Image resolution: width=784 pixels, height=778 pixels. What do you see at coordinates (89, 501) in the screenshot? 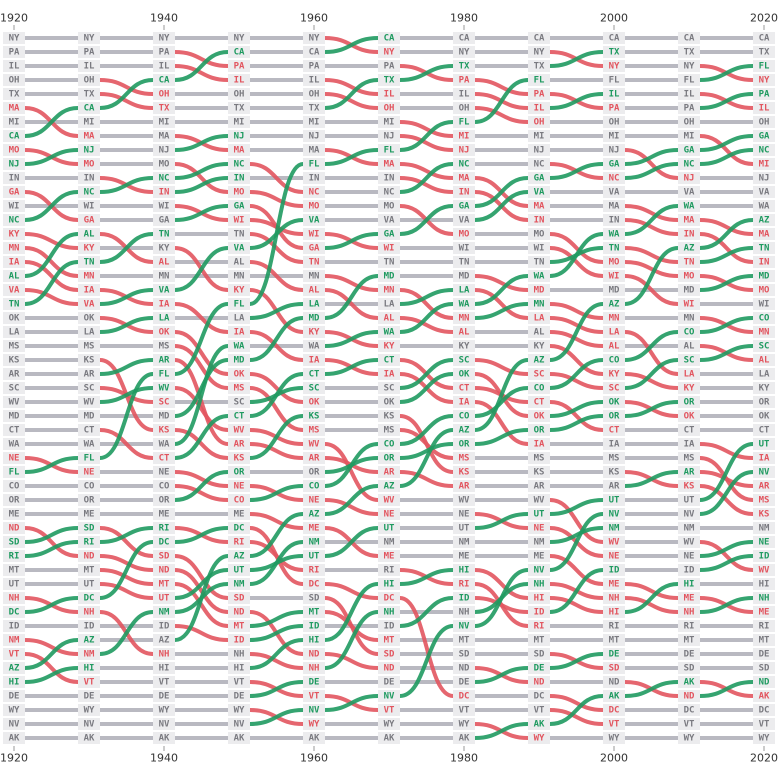
I see `state-label: OR` at bounding box center [89, 501].